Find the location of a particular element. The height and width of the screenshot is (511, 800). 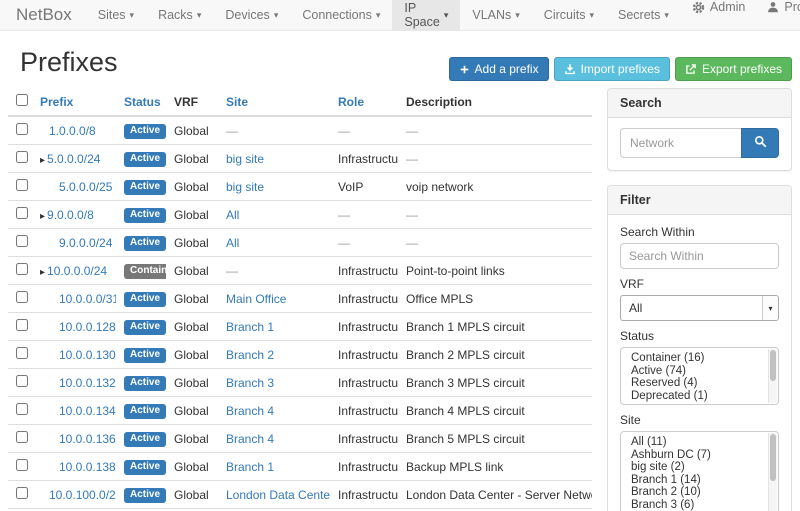

prefix-link: 10.0.0.138/31 is located at coordinates (87, 466).